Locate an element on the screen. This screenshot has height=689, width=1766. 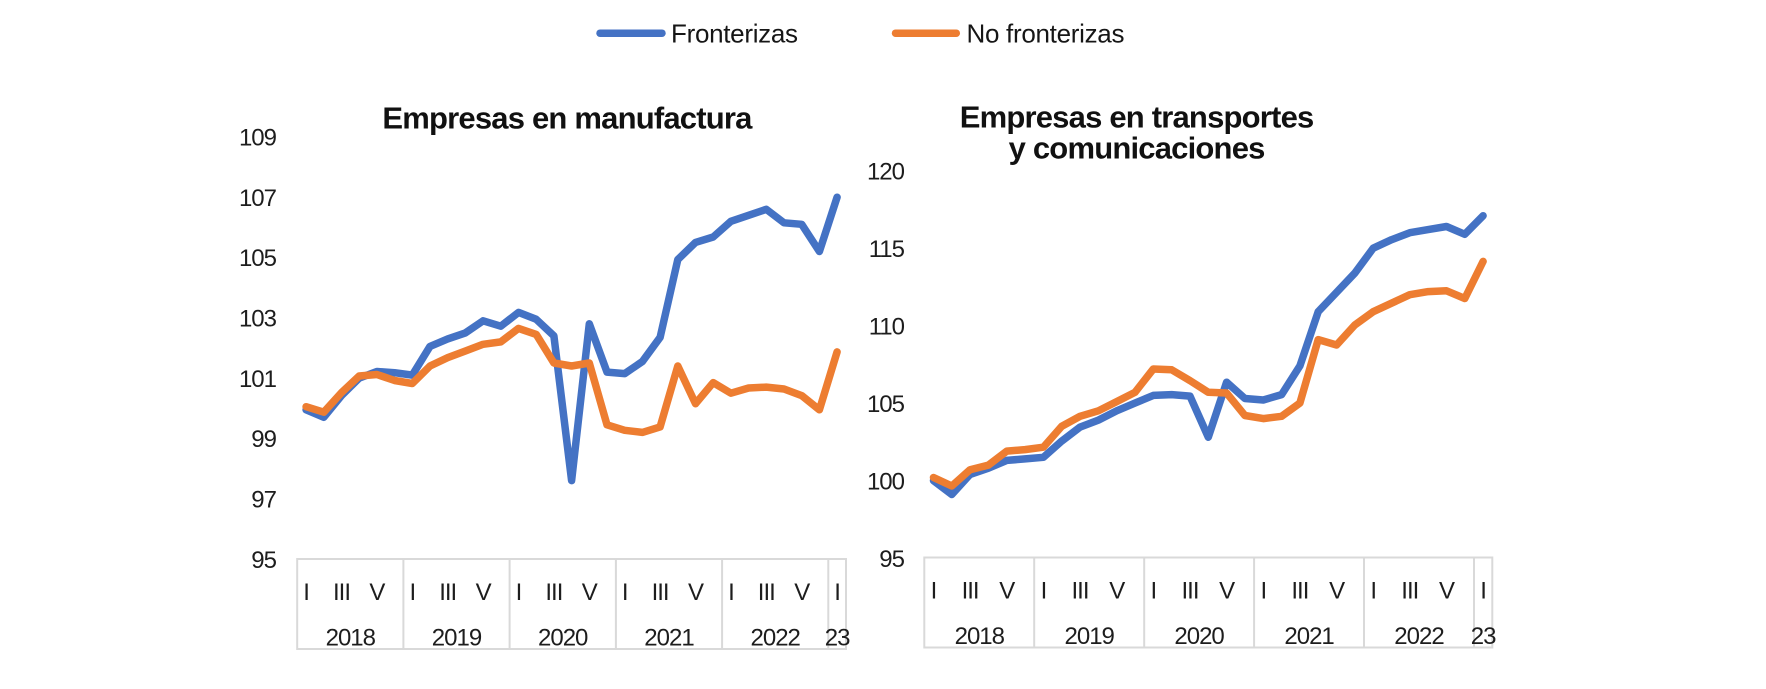
svg-text: 99 is located at coordinates (263, 439).